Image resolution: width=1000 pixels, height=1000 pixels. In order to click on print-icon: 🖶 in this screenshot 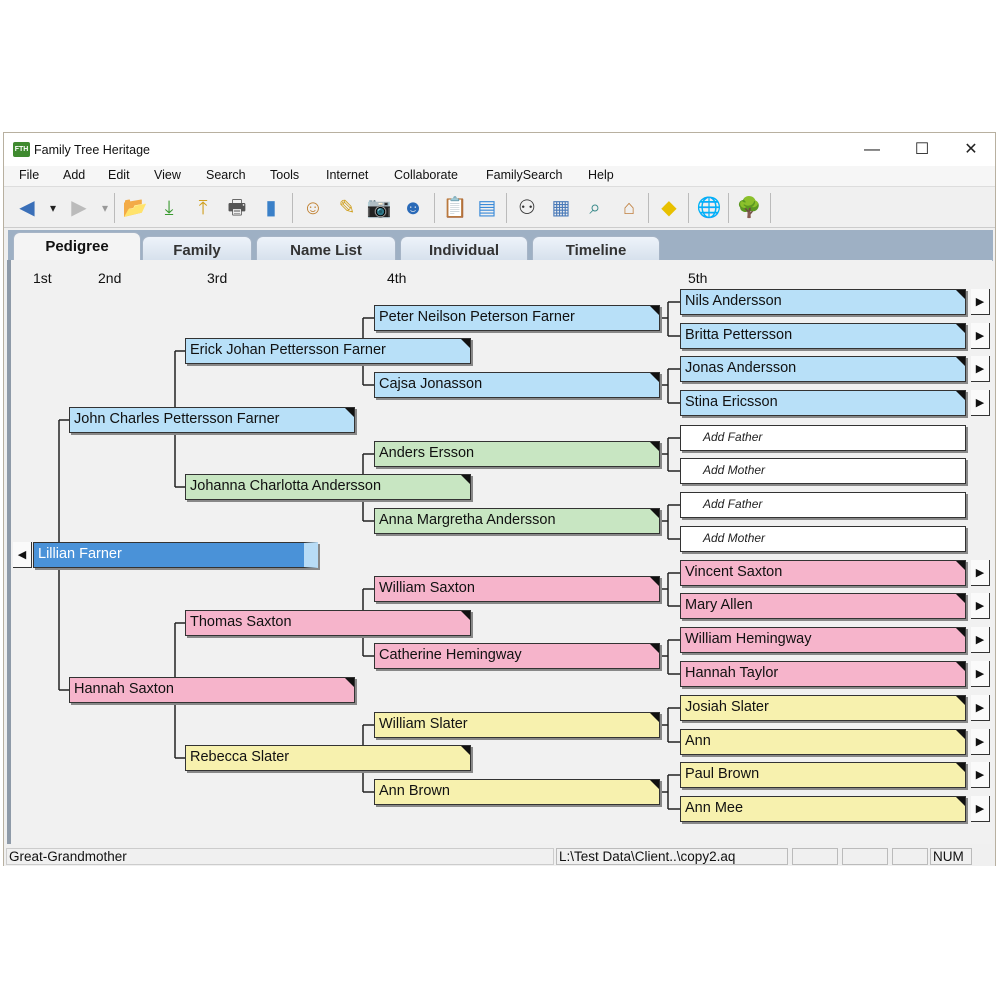, I will do `click(237, 208)`.